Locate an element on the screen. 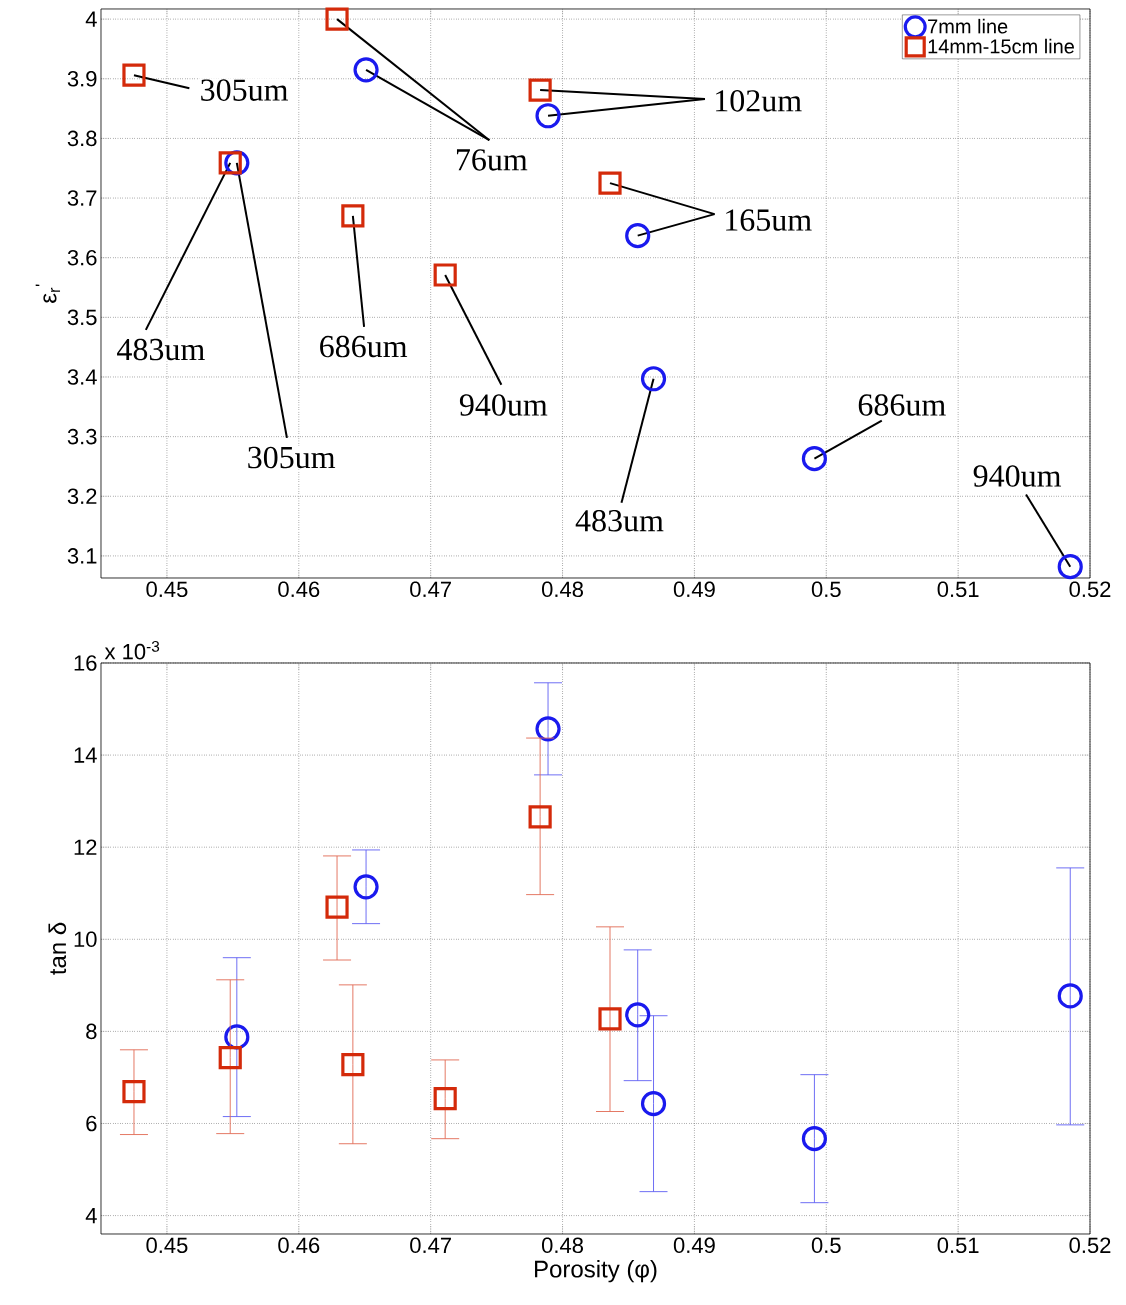 The width and height of the screenshot is (1126, 1305). annotation: 102um is located at coordinates (759, 101).